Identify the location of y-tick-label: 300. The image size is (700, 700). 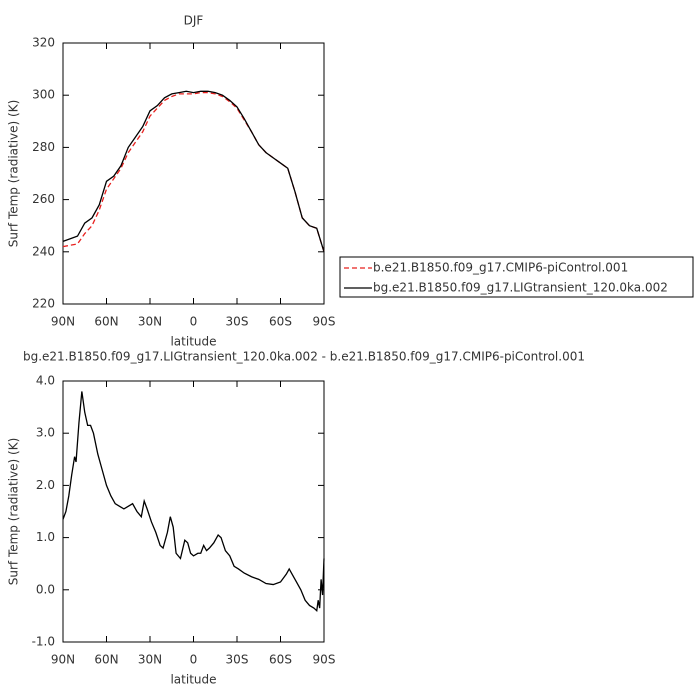
(43, 95).